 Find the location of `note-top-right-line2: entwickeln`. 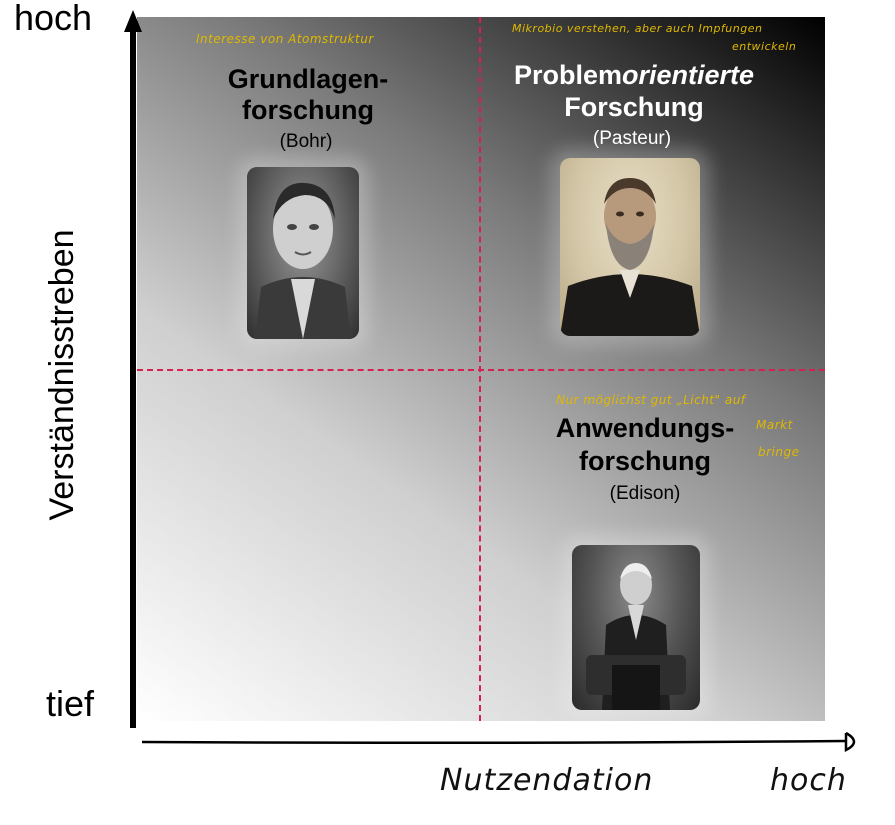

note-top-right-line2: entwickeln is located at coordinates (764, 46).